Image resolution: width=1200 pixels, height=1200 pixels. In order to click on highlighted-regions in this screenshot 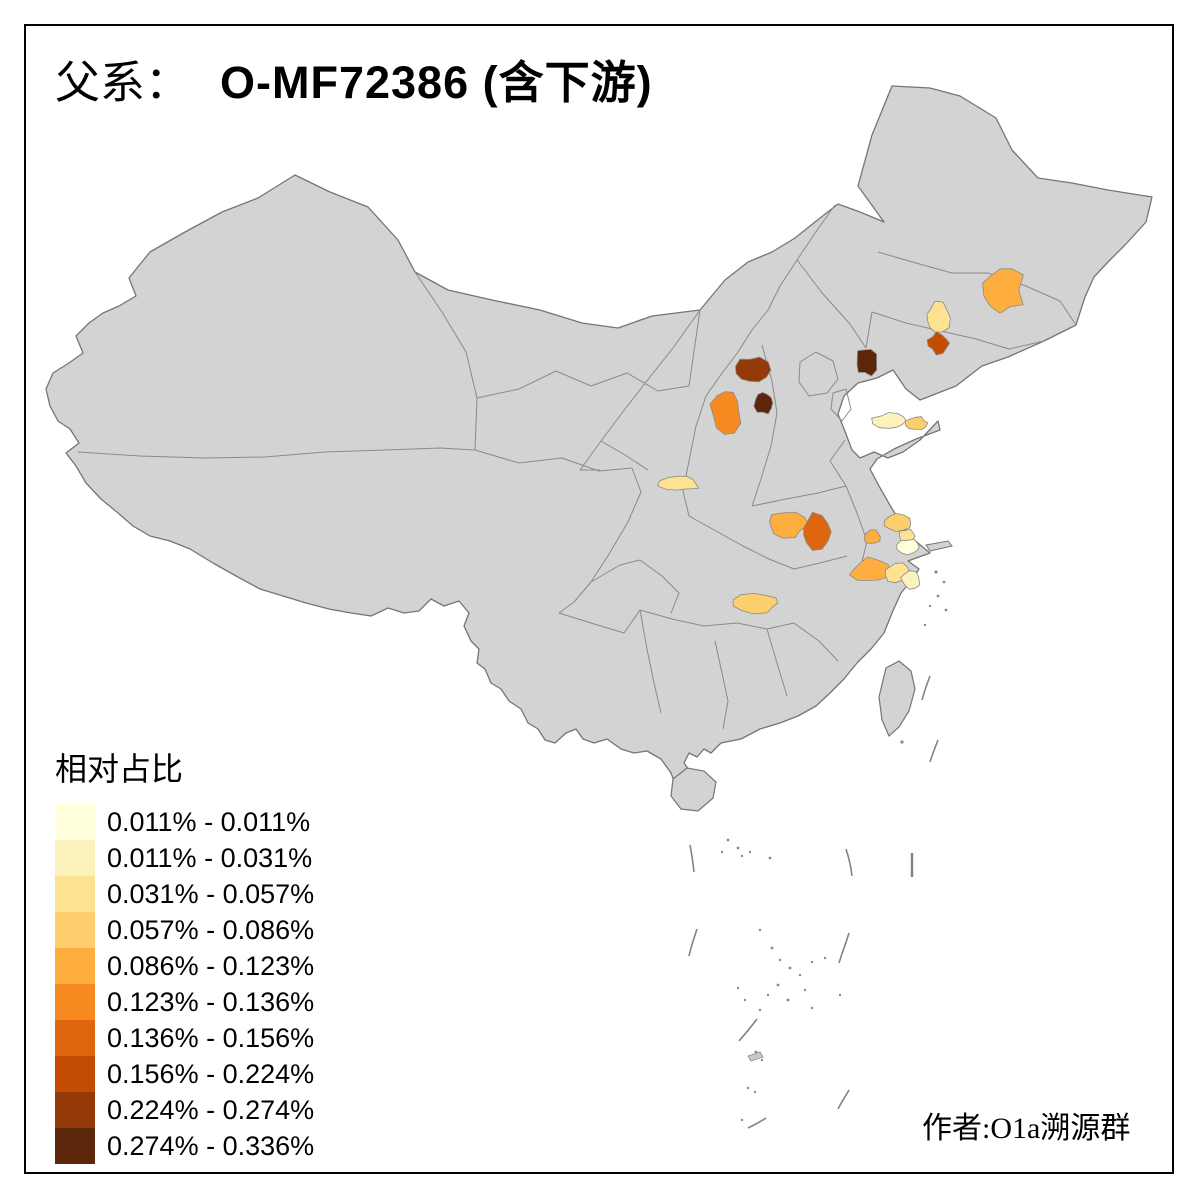, I will do `click(840, 441)`.